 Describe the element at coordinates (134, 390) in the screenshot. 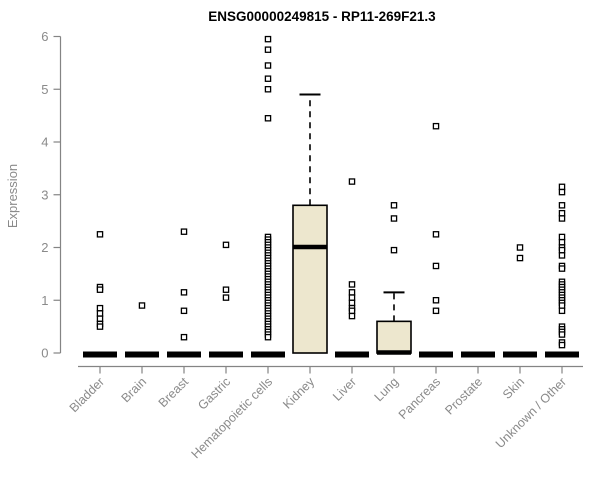

I see `x-tick-label-brain: Brain` at that location.